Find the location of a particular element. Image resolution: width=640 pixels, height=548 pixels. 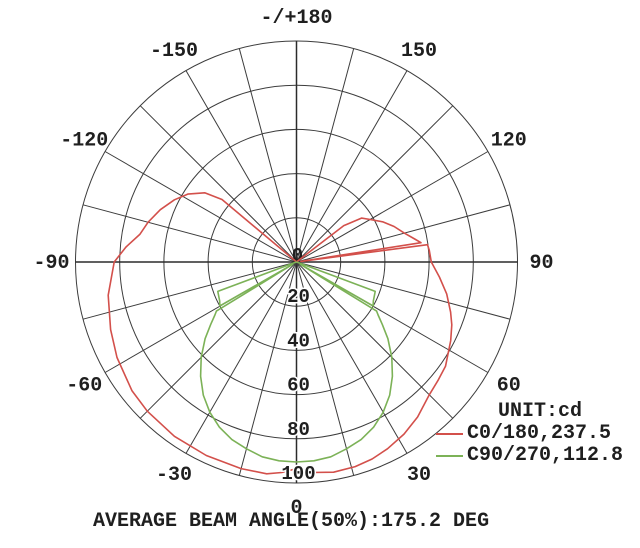

radial-label-40: 40 is located at coordinates (298, 341).